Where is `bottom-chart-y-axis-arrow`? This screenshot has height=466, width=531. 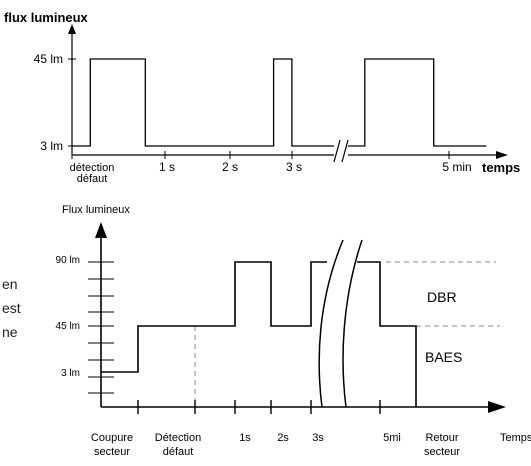 bottom-chart-y-axis-arrow is located at coordinates (101, 230).